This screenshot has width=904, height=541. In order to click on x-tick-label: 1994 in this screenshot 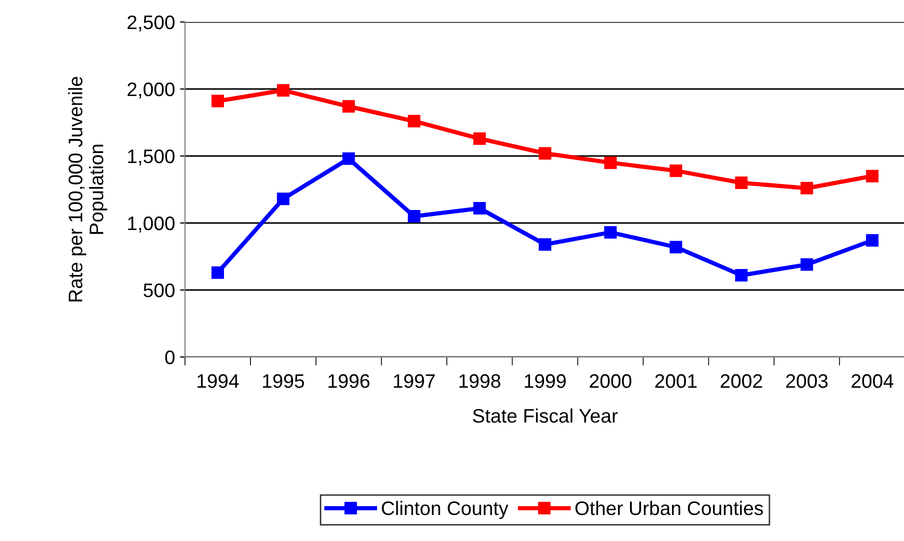, I will do `click(218, 381)`.